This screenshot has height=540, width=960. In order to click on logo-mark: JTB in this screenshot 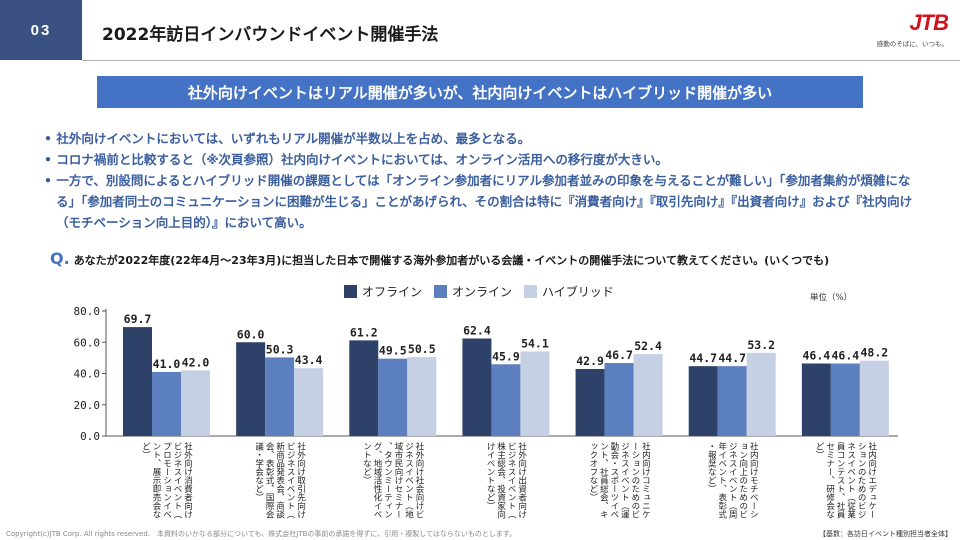, I will do `click(929, 22)`.